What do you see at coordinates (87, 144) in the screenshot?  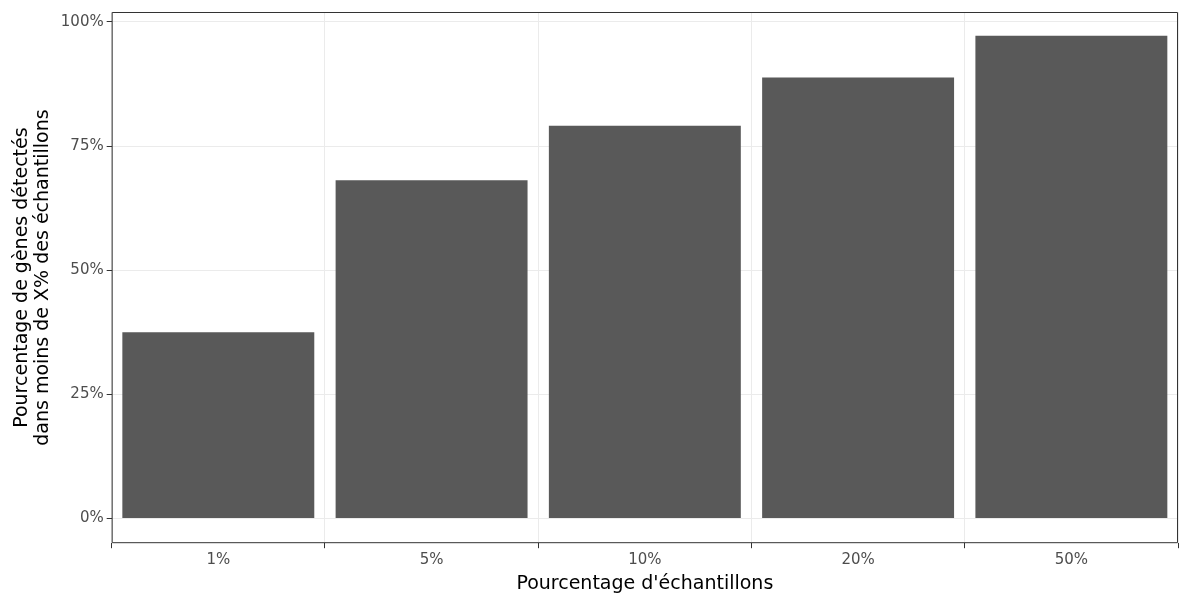 I see `y-tick-label: 75%` at bounding box center [87, 144].